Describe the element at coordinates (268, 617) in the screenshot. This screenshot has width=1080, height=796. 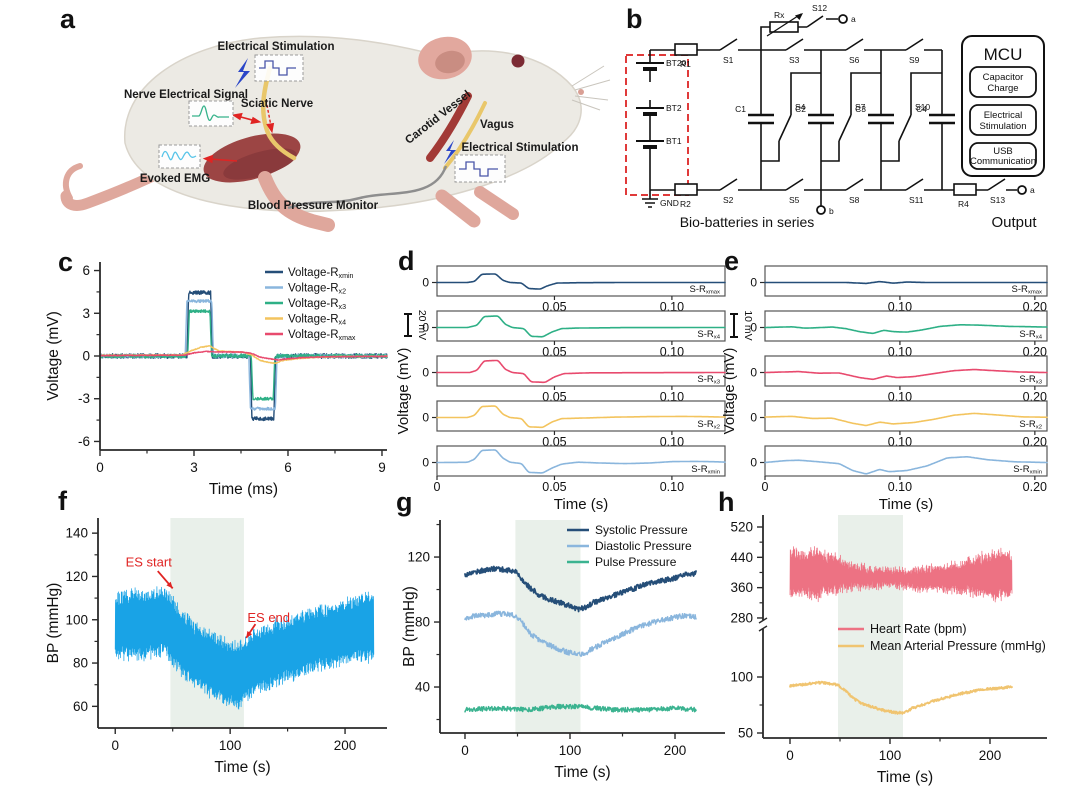
I see `svg-text: ES end` at that location.